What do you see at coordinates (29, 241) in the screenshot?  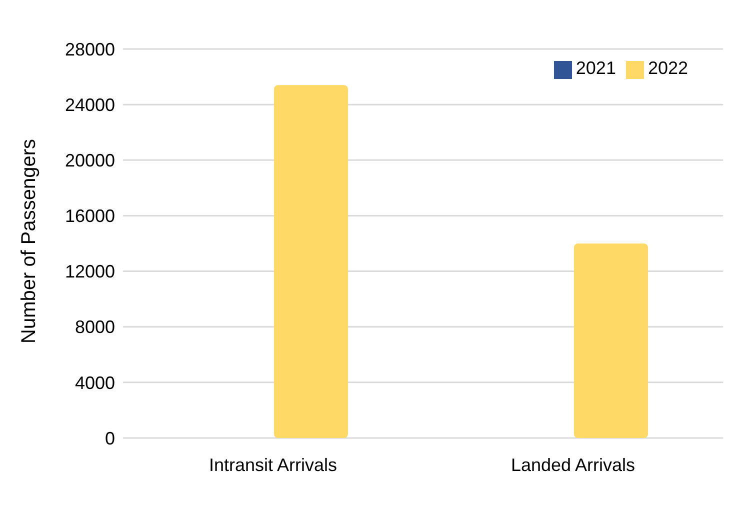 I see `y-axis-title: Number of Passengers` at bounding box center [29, 241].